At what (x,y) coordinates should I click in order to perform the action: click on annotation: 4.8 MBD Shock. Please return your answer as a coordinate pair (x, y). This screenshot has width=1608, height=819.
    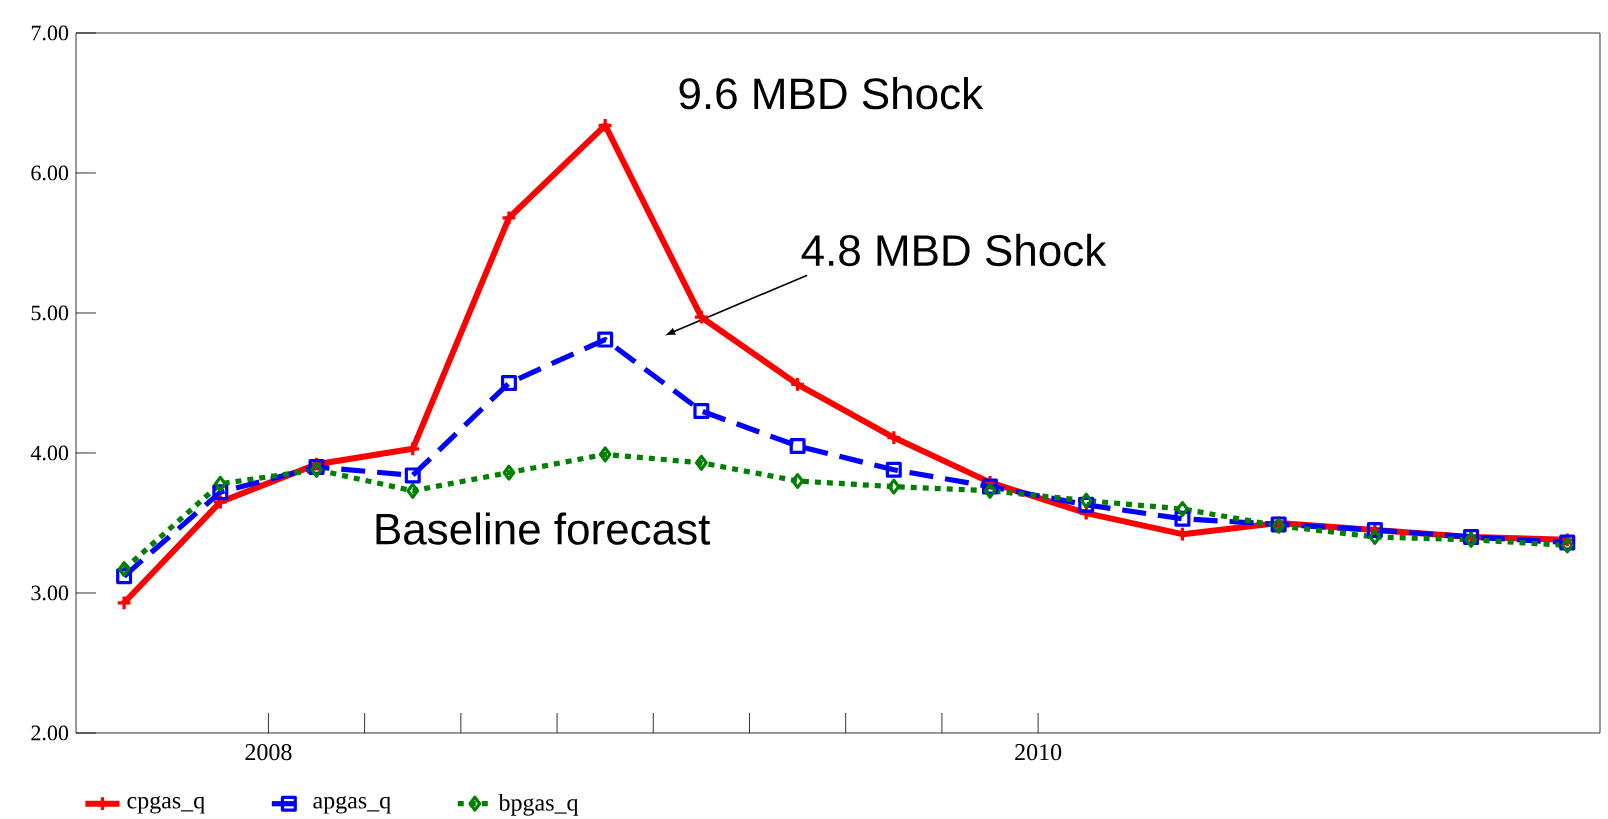
    Looking at the image, I should click on (954, 250).